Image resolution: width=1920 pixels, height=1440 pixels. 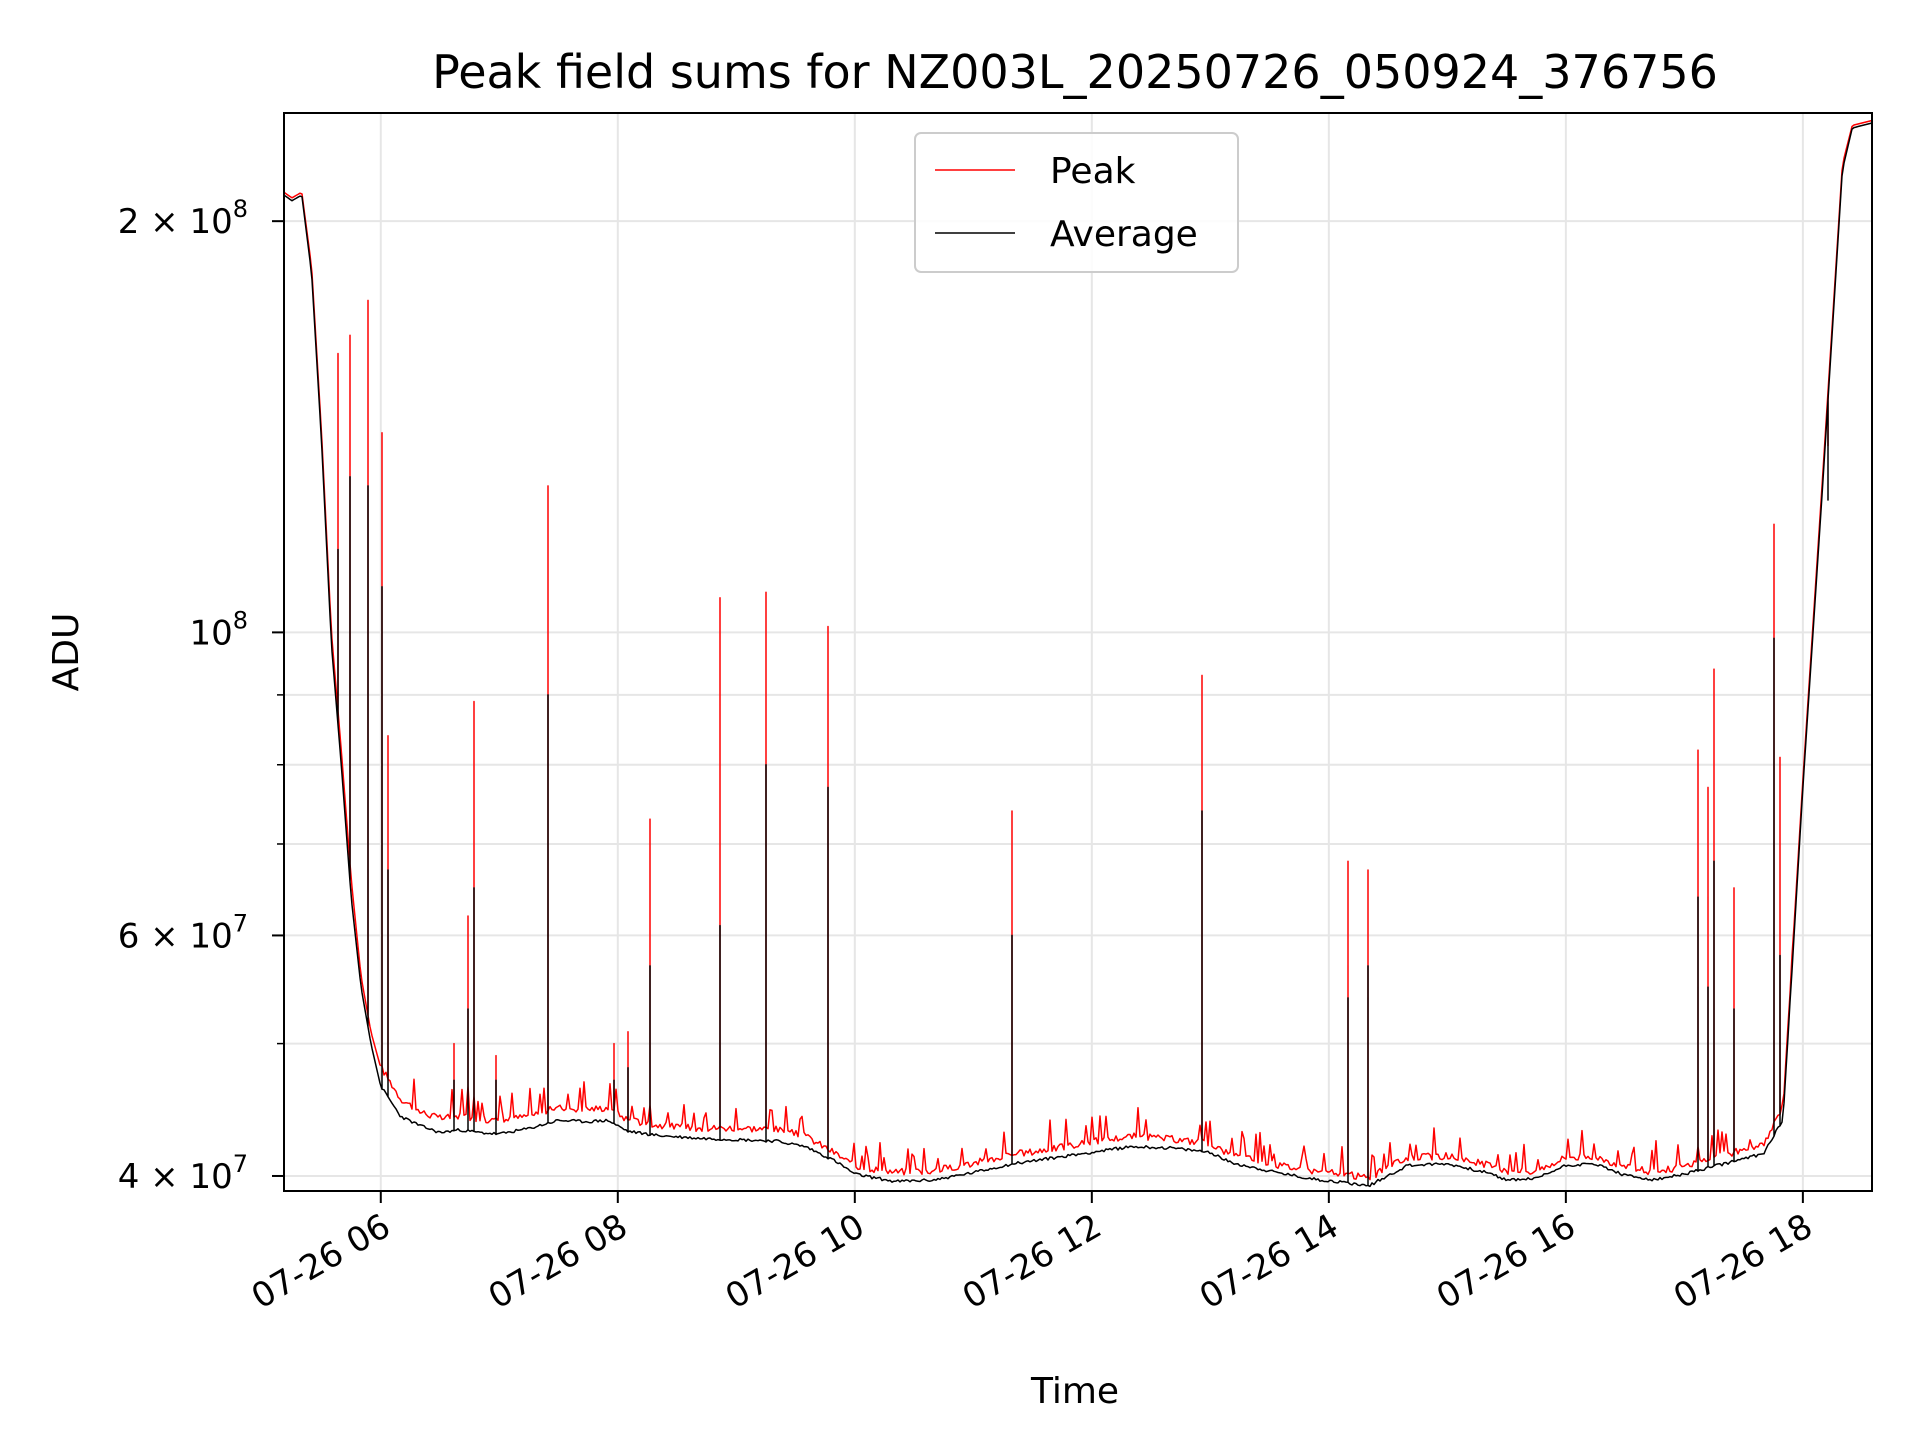 What do you see at coordinates (66, 652) in the screenshot?
I see `y-axis-label: ADU` at bounding box center [66, 652].